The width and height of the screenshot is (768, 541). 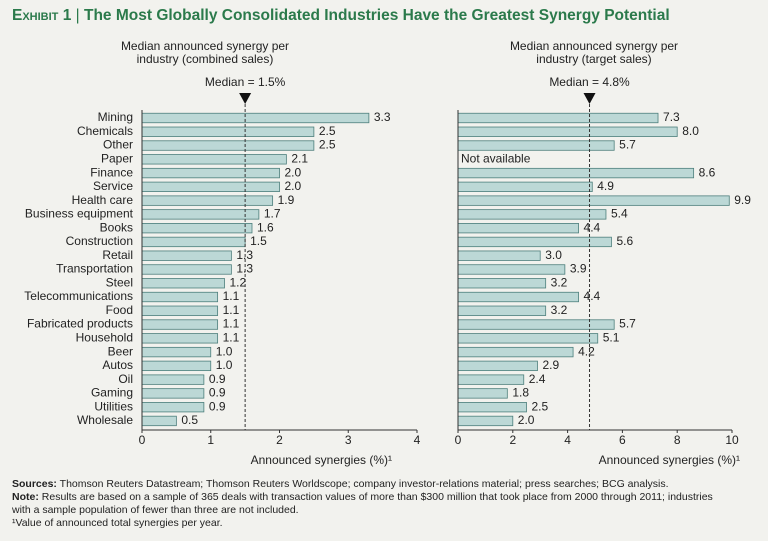 I want to click on value-label: 9.9, so click(x=742, y=200).